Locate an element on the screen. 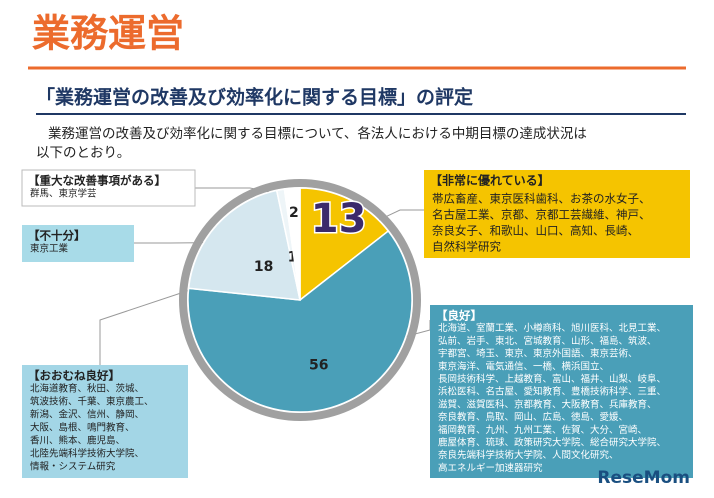  value-label: 18 is located at coordinates (263, 267).